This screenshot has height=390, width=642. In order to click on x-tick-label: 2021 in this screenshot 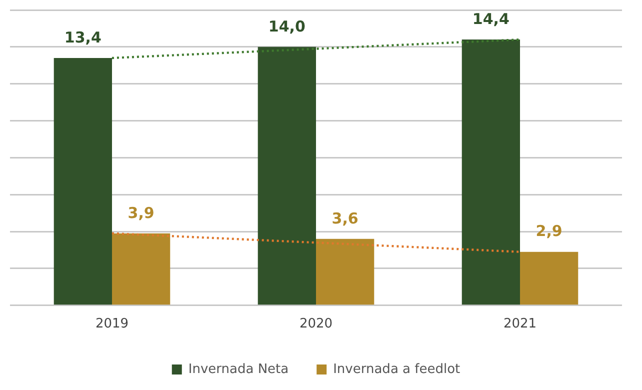, I will do `click(520, 324)`.